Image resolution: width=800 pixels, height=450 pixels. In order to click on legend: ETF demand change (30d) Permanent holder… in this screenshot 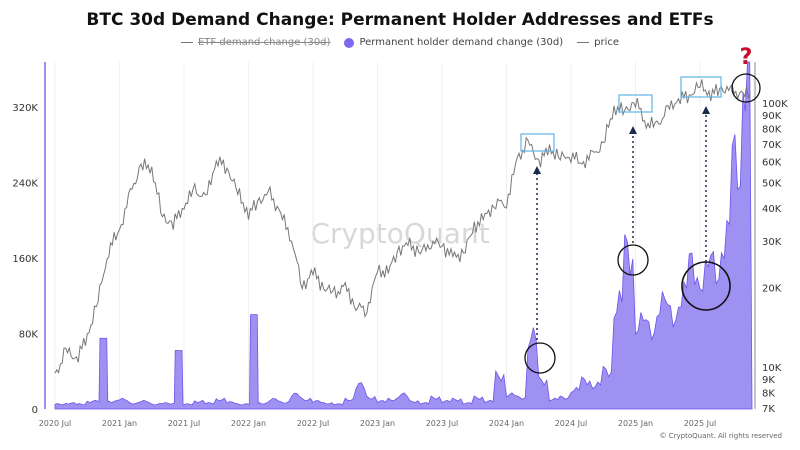, I will do `click(400, 42)`.